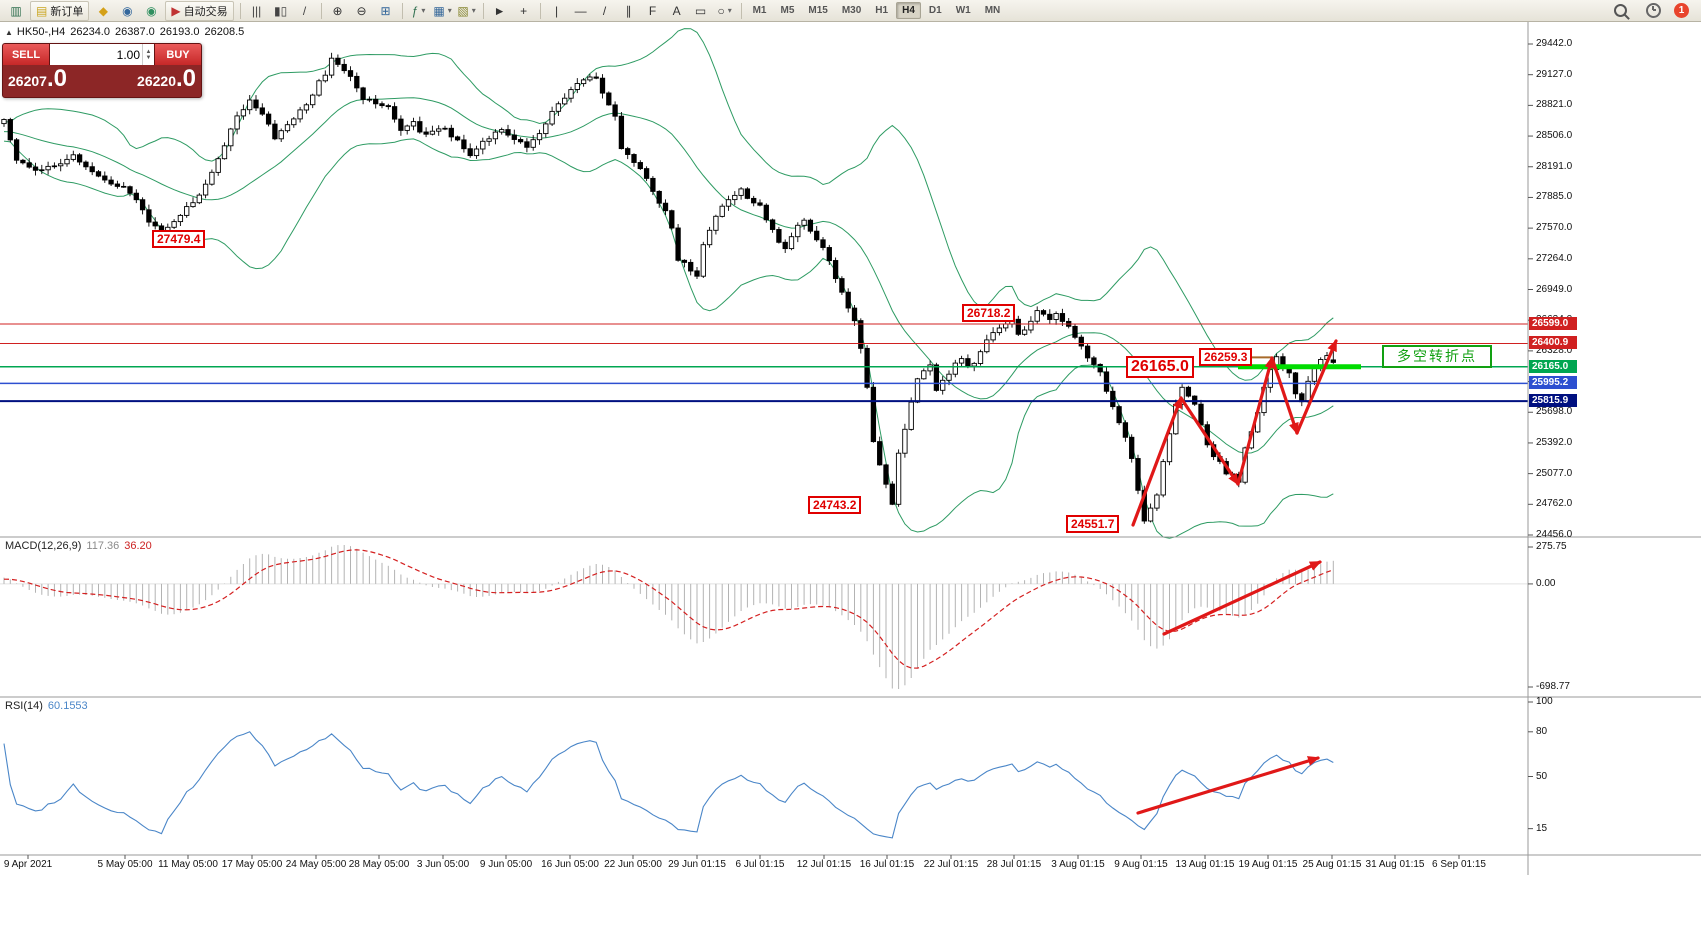 The height and width of the screenshot is (944, 1701). Describe the element at coordinates (467, 11) in the screenshot. I see `toolbar-templates-button: ▧ ▾` at that location.